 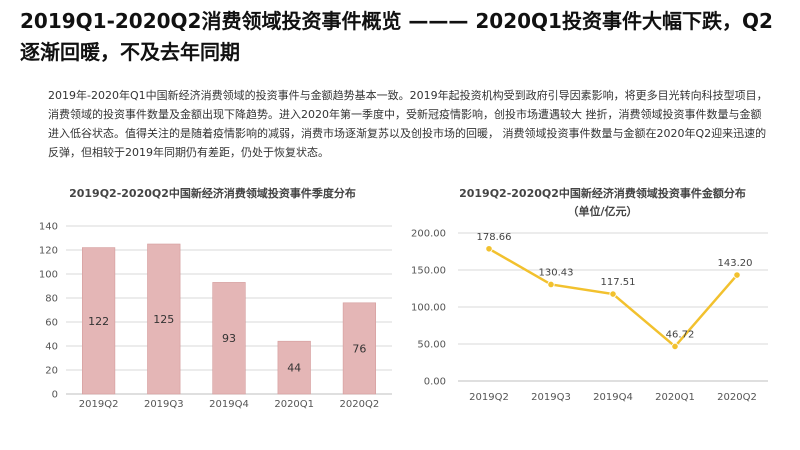 What do you see at coordinates (48, 251) in the screenshot?
I see `bar-y-tick-label: 120` at bounding box center [48, 251].